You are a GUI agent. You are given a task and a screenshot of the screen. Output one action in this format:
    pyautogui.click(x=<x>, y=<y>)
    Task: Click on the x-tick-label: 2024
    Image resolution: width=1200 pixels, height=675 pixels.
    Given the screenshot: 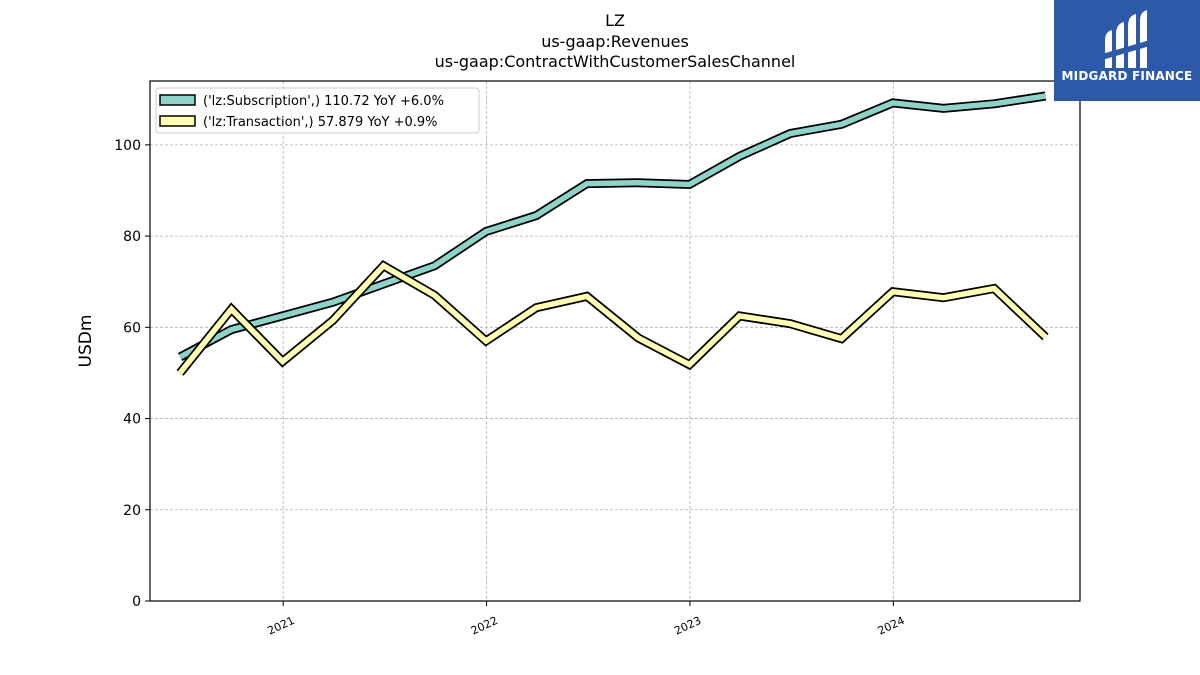 What is the action you would take?
    pyautogui.click(x=891, y=626)
    